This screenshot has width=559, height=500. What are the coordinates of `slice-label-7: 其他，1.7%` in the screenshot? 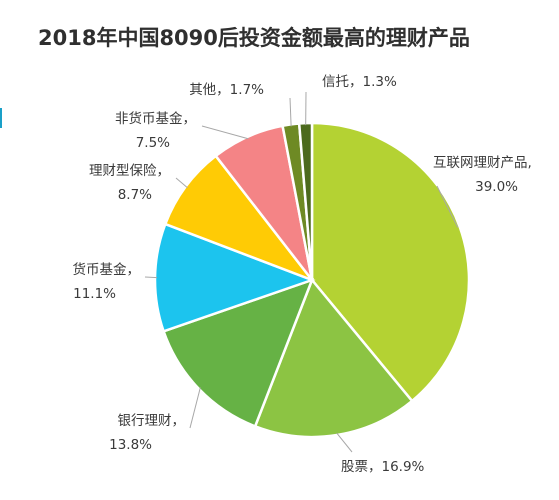 It's located at (226, 90).